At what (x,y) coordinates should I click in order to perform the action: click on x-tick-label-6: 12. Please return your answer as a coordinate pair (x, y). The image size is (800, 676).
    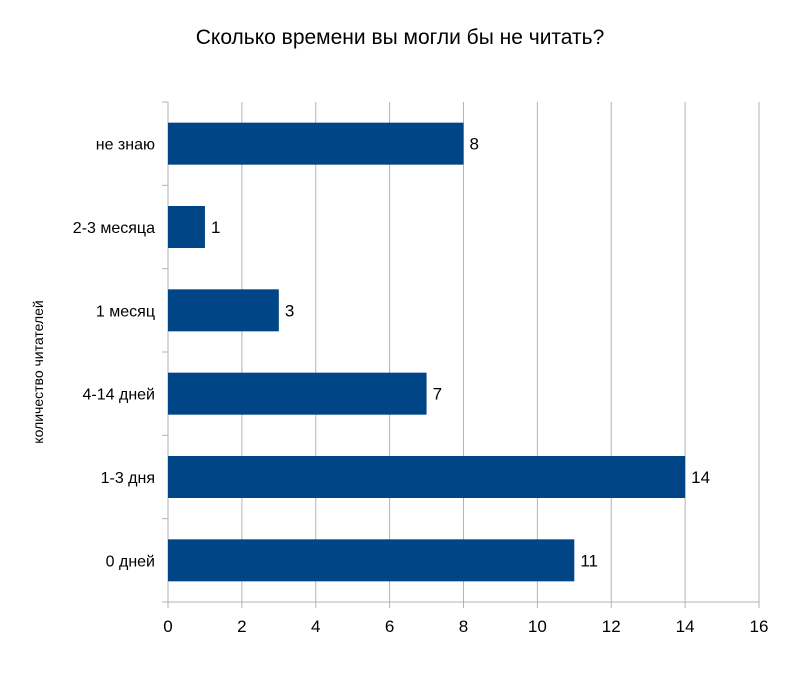
    Looking at the image, I should click on (611, 626).